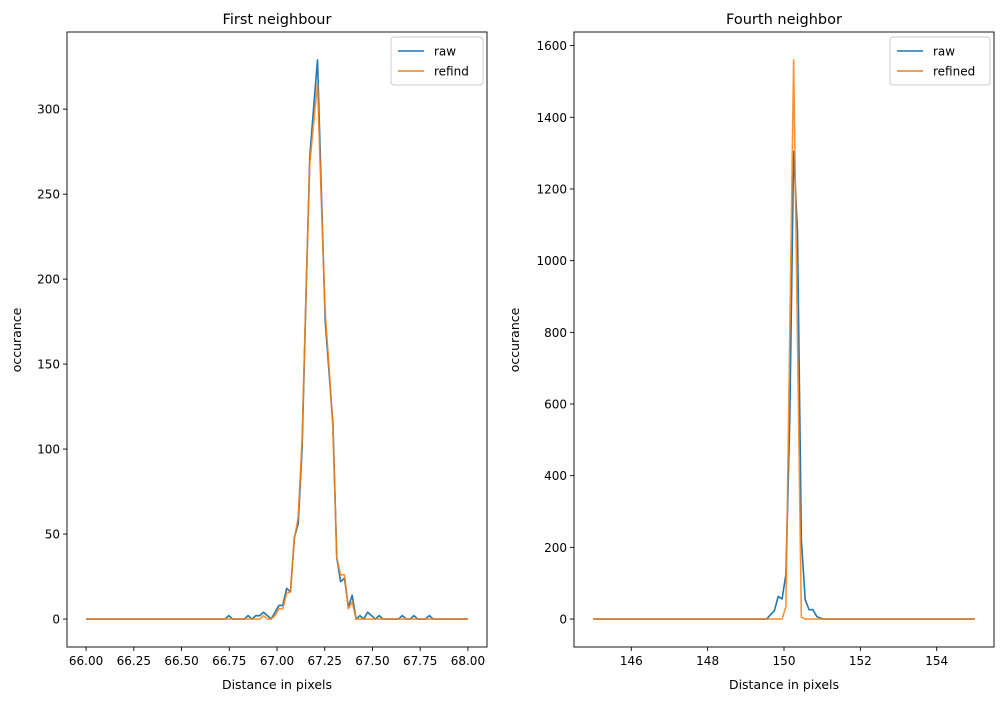  I want to click on x-tick-label: 66.75, so click(229, 661).